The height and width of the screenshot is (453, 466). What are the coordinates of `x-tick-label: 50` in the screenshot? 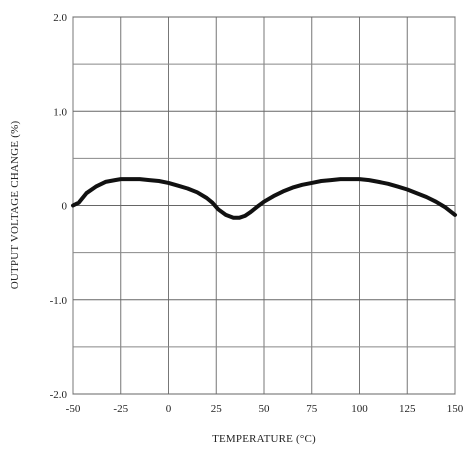 It's located at (265, 409).